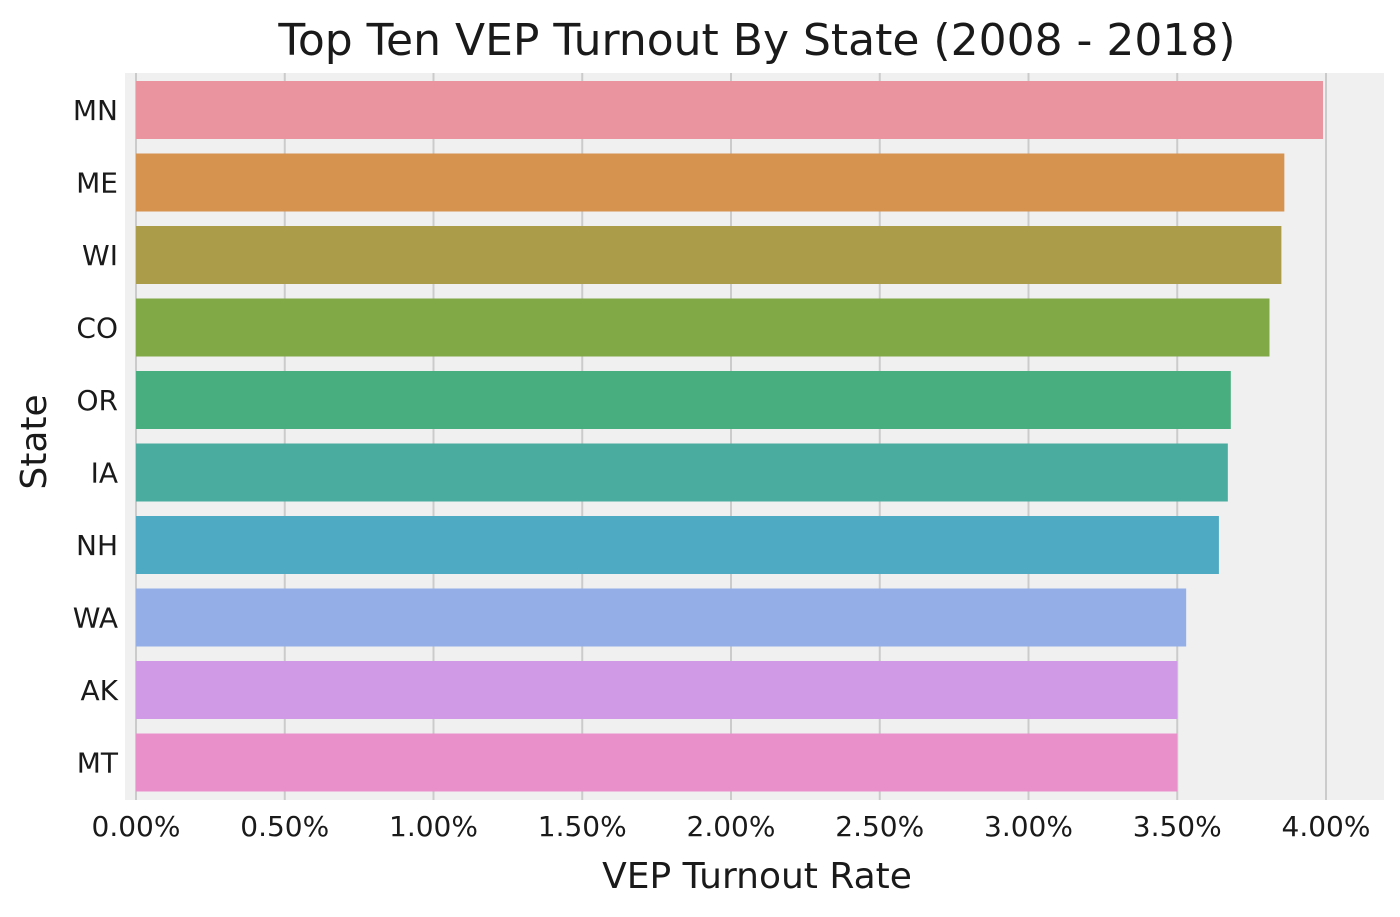 The height and width of the screenshot is (917, 1400). Describe the element at coordinates (97, 328) in the screenshot. I see `y-tick-label: CO` at that location.